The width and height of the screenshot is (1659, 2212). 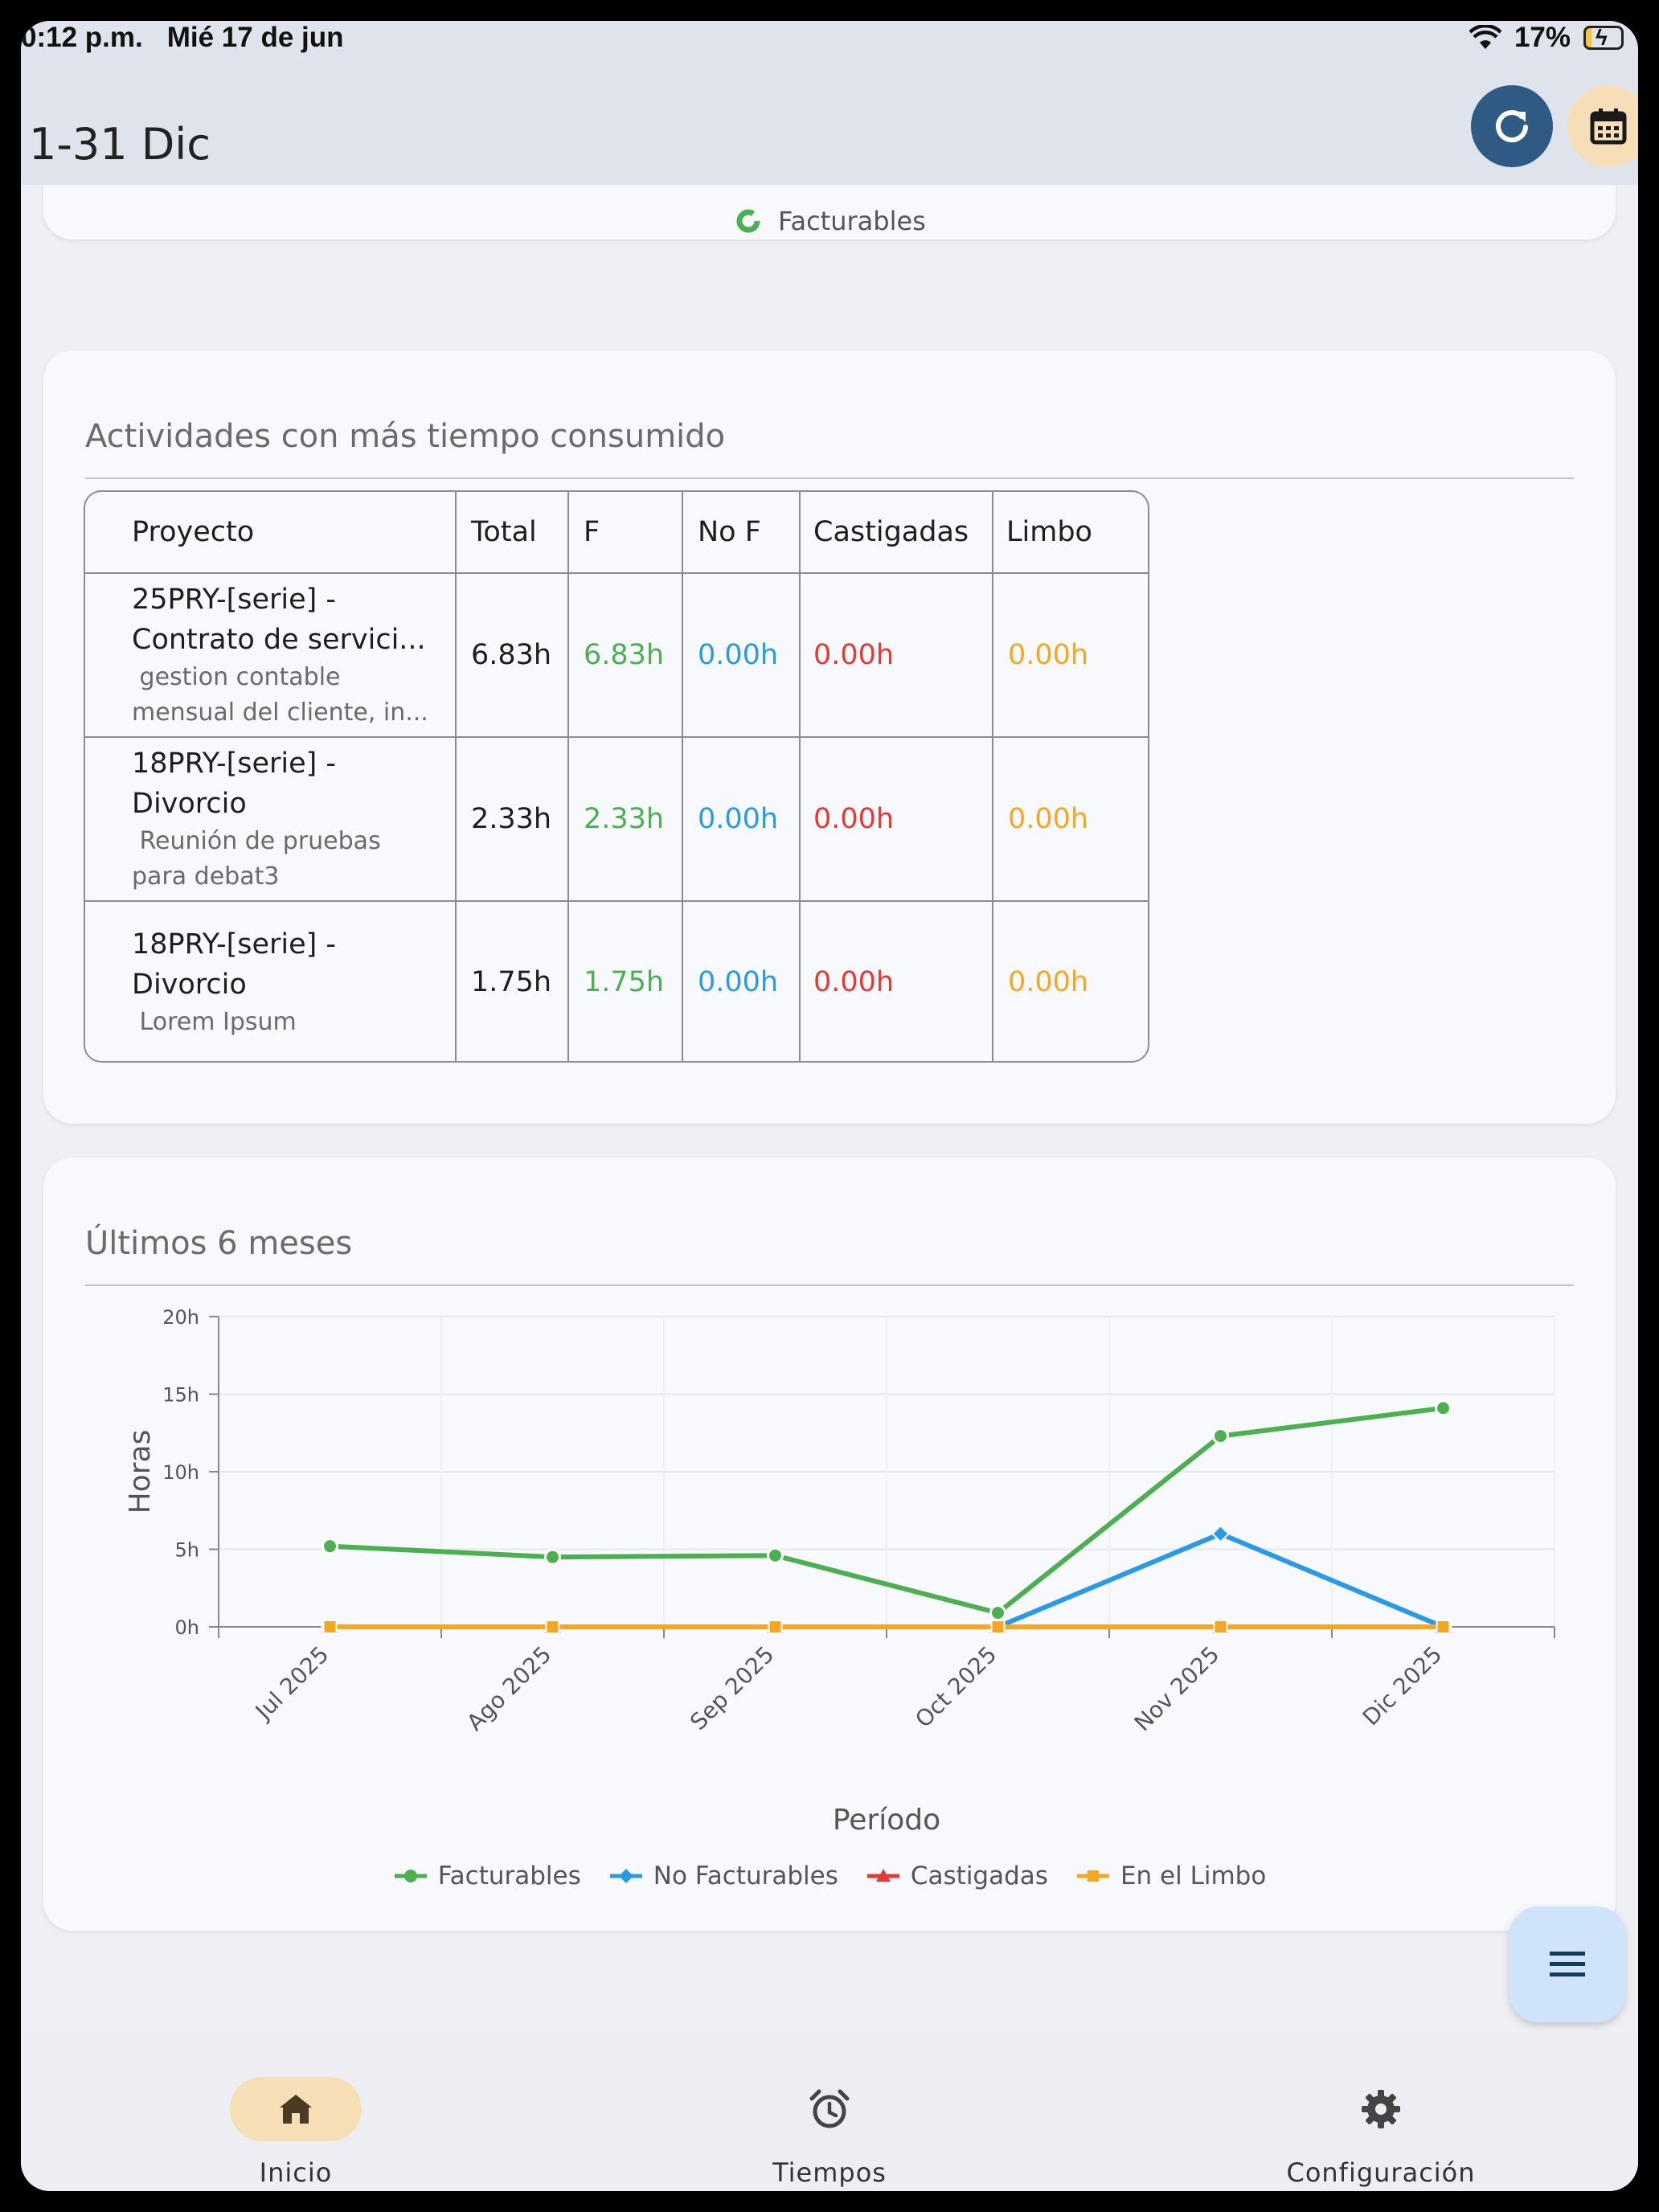 What do you see at coordinates (219, 1243) in the screenshot?
I see `history-title: Últimos 6 meses` at bounding box center [219, 1243].